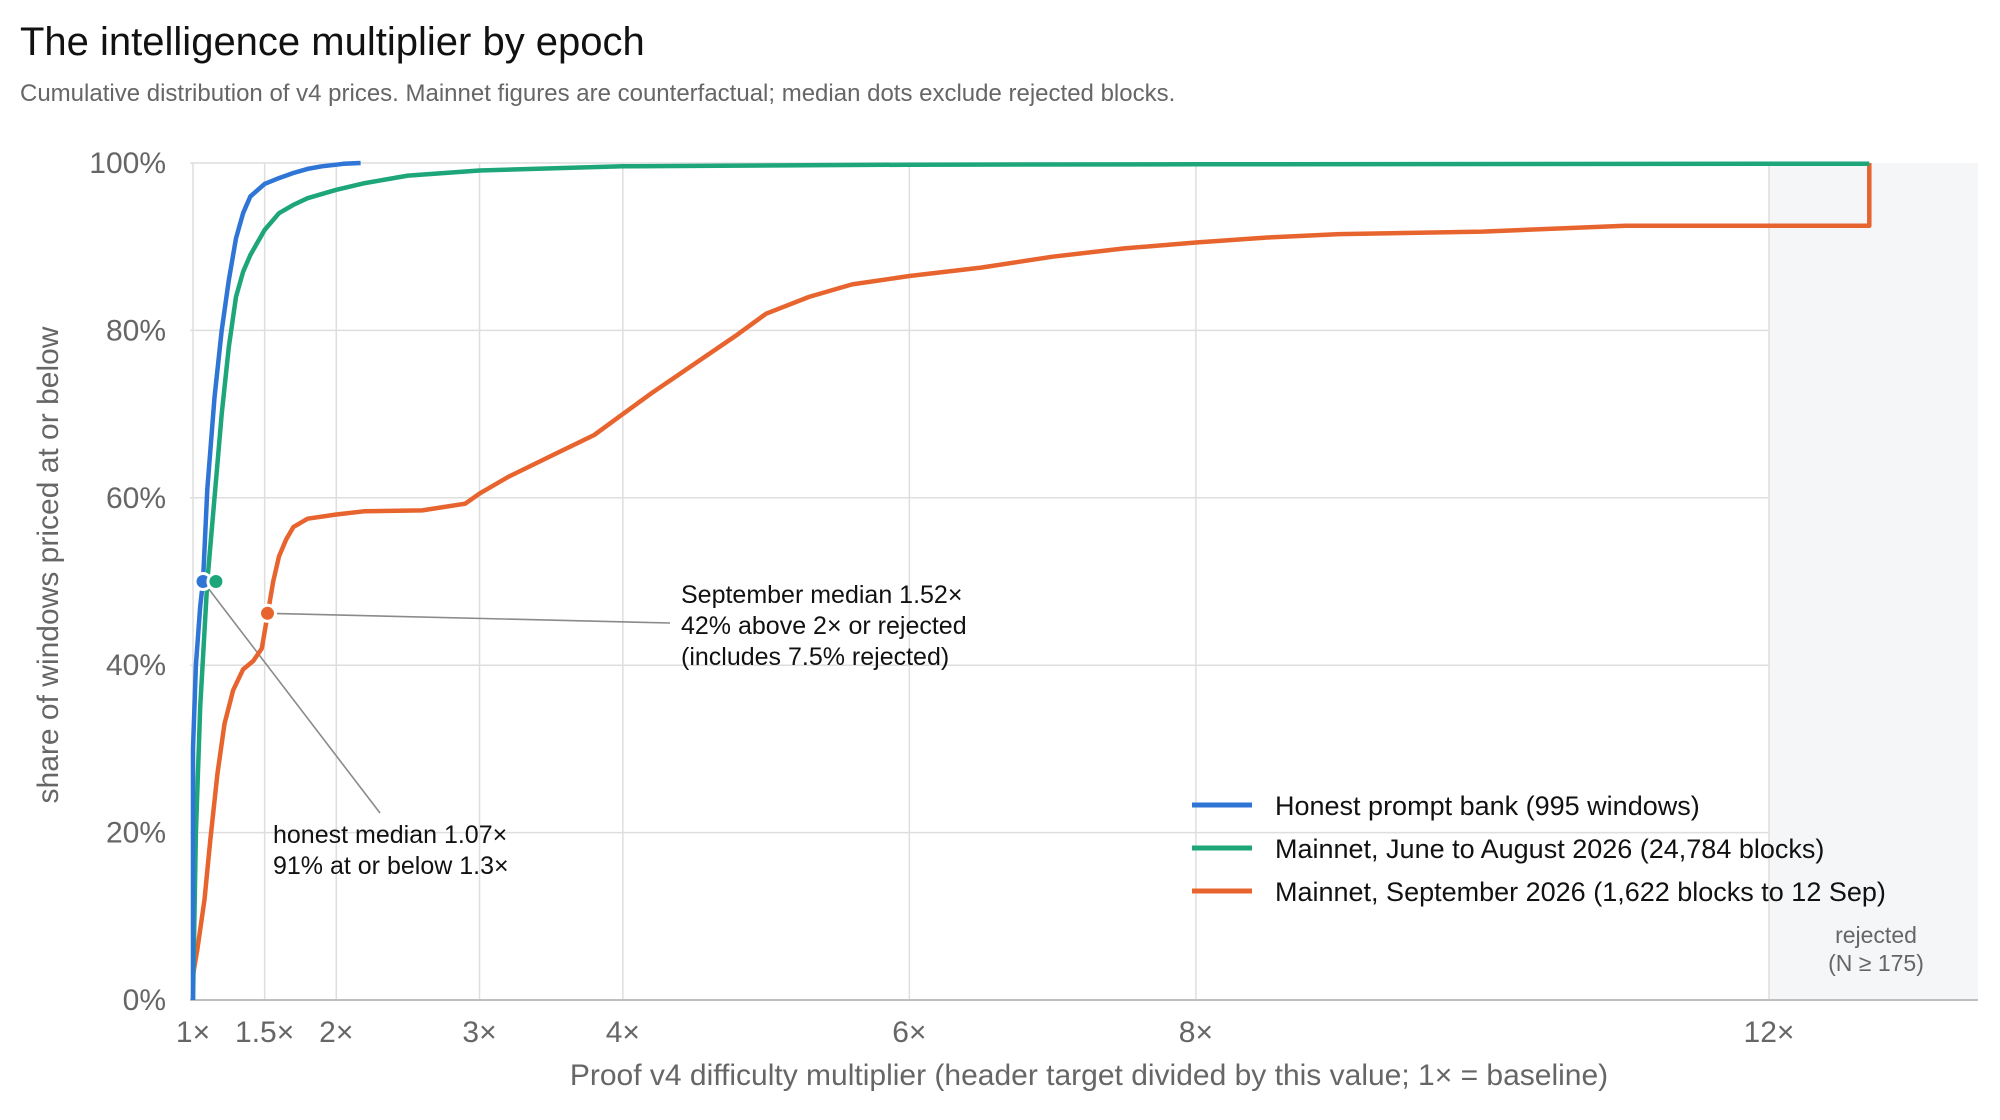  I want to click on y-tick-label: 100%, so click(127, 163).